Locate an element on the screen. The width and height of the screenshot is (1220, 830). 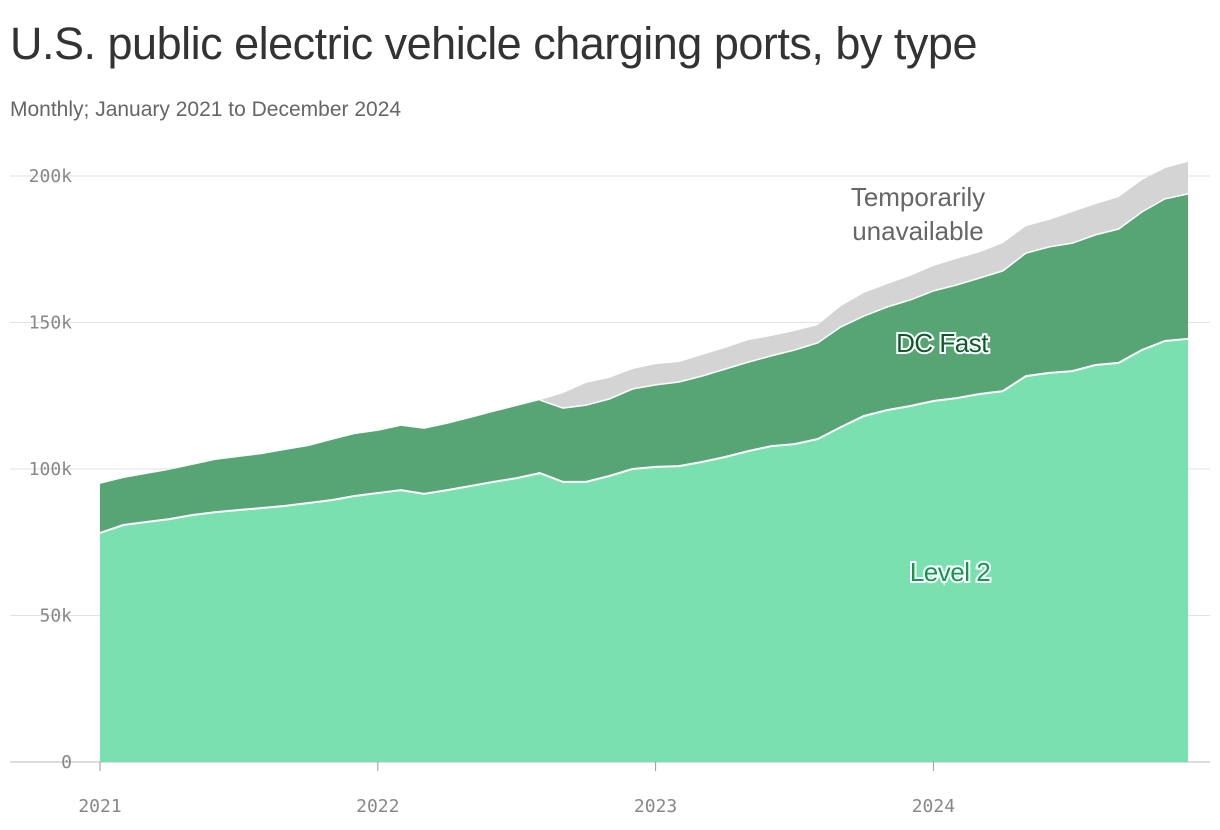
y-tick-label: 200k is located at coordinates (51, 176).